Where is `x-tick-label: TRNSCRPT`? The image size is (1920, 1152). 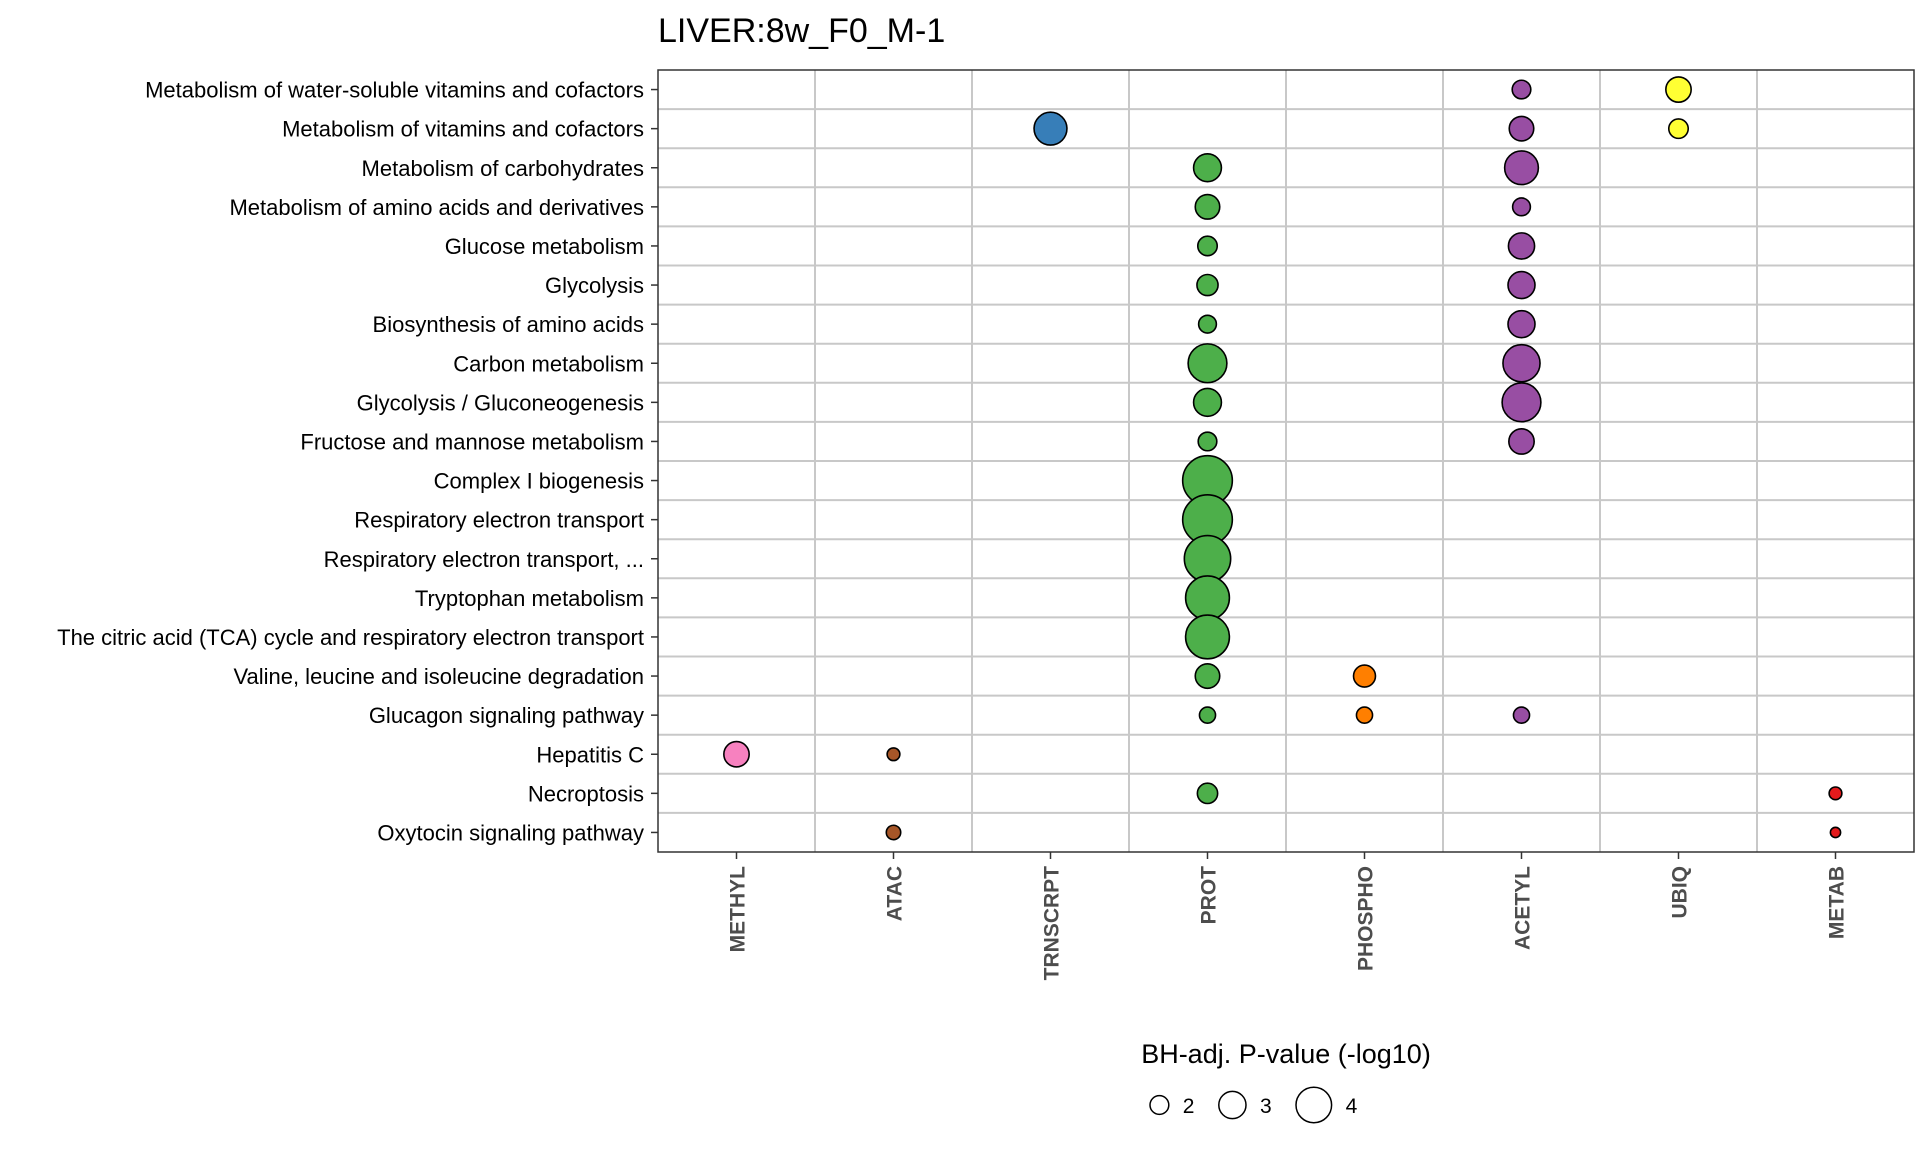
x-tick-label: TRNSCRPT is located at coordinates (1052, 923).